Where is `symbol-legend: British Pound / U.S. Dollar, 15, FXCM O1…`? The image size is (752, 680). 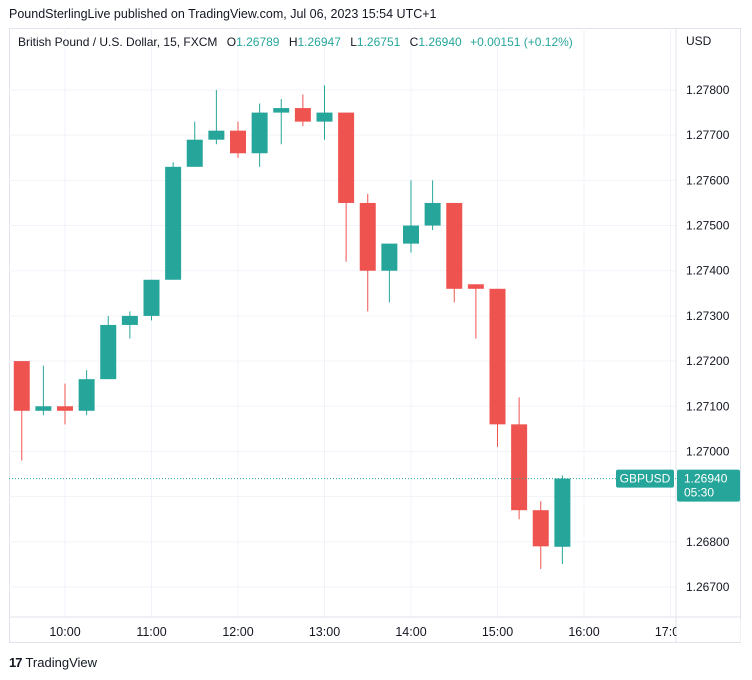 symbol-legend: British Pound / U.S. Dollar, 15, FXCM O1… is located at coordinates (295, 42).